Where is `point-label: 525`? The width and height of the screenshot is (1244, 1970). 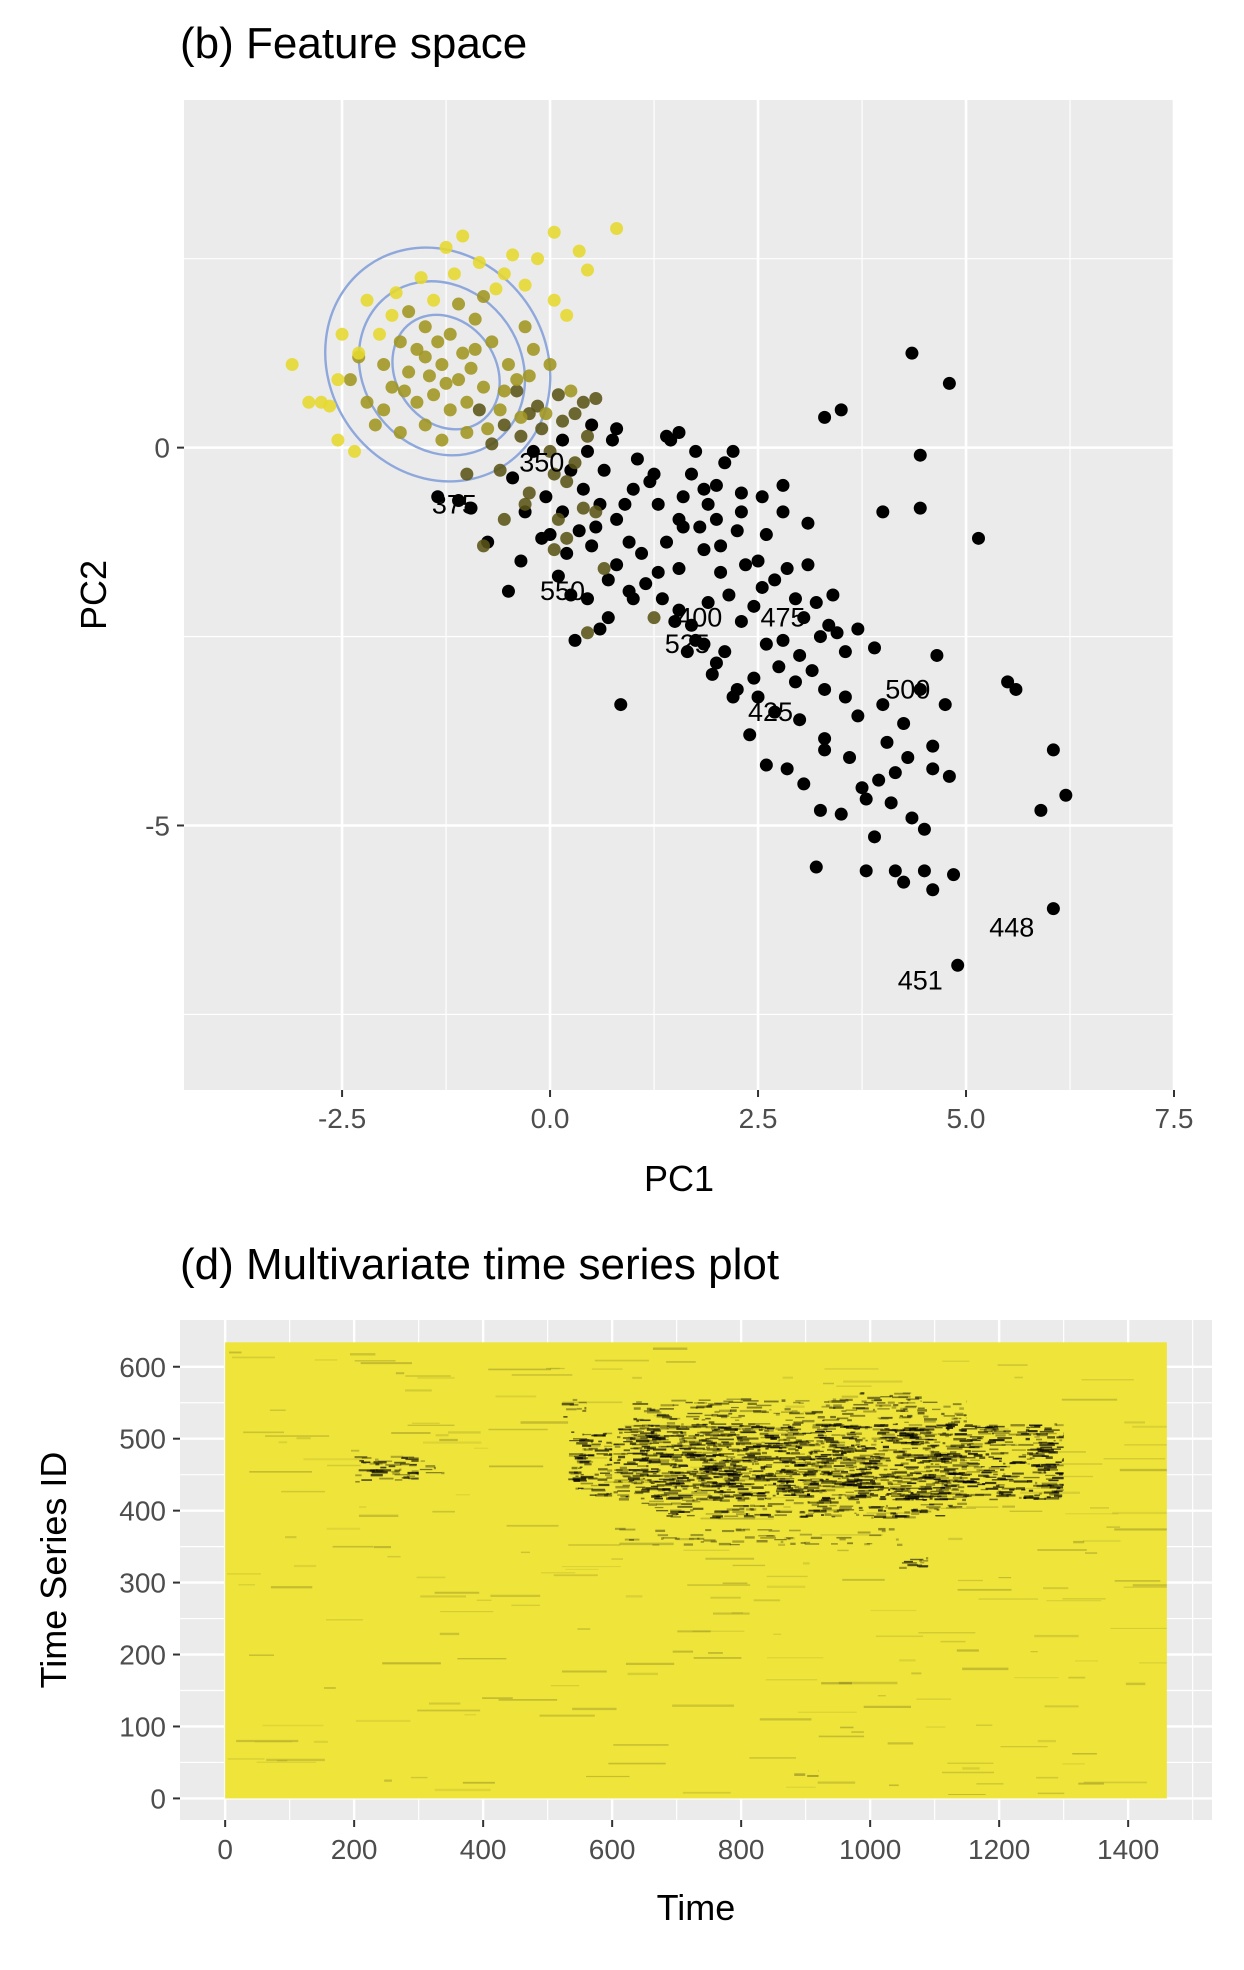
point-label: 525 is located at coordinates (687, 644).